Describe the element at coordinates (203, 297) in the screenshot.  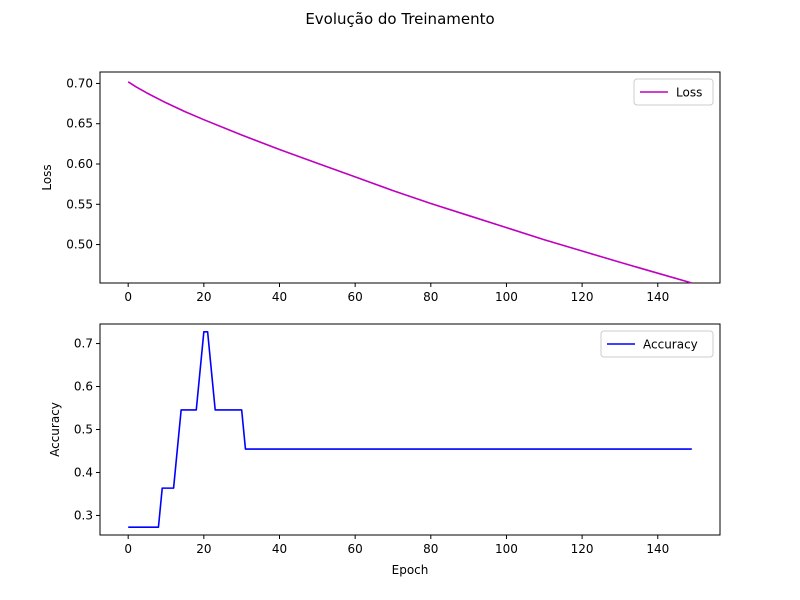
I see `loss-x-tick-label: 20` at that location.